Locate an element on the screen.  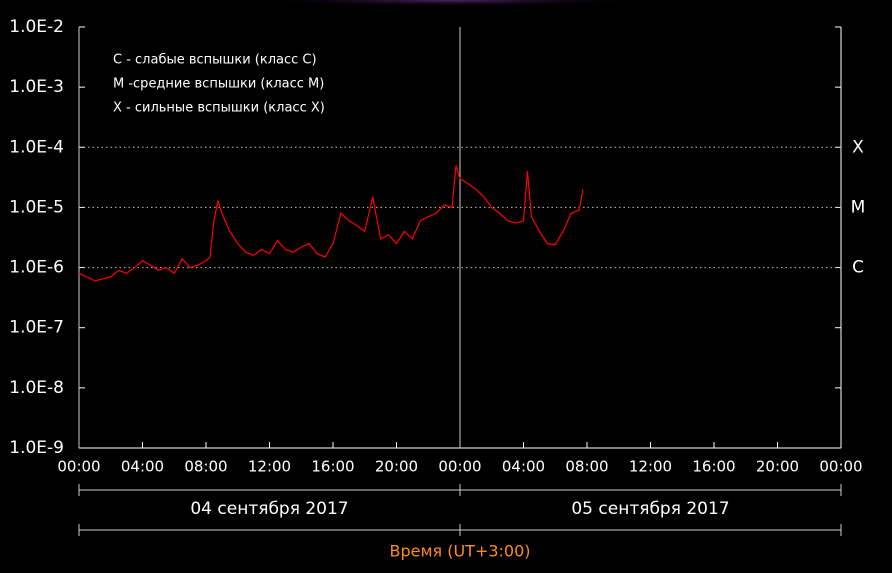
day-label: 04 сентября 2017 is located at coordinates (269, 509).